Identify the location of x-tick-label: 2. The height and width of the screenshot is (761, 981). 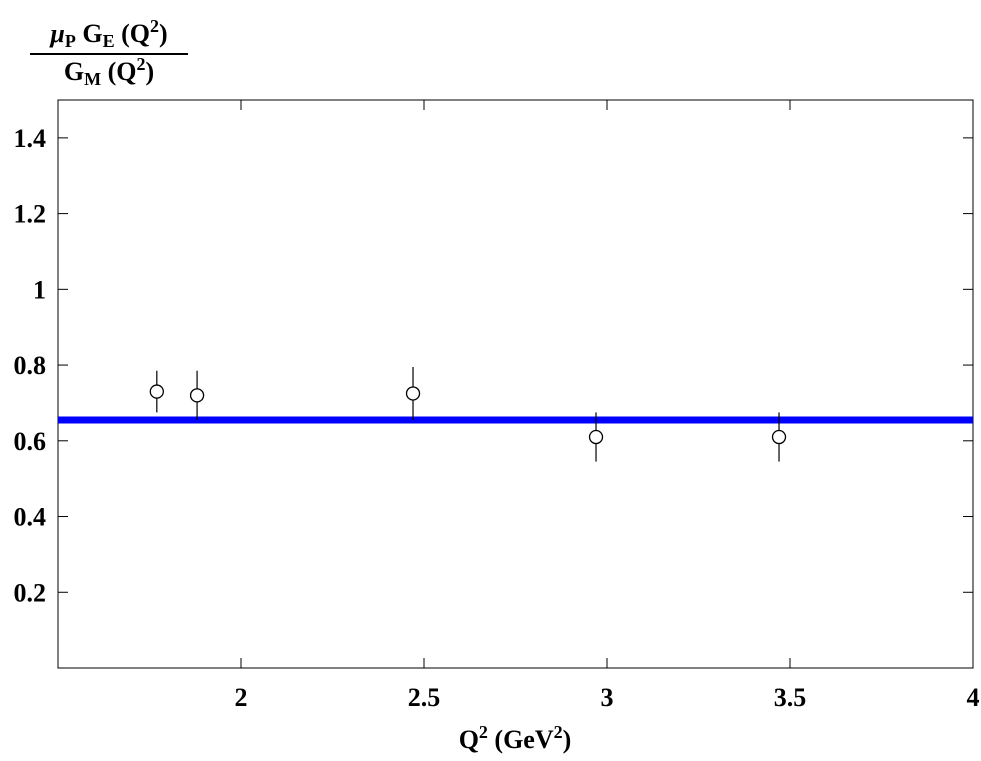
(241, 697).